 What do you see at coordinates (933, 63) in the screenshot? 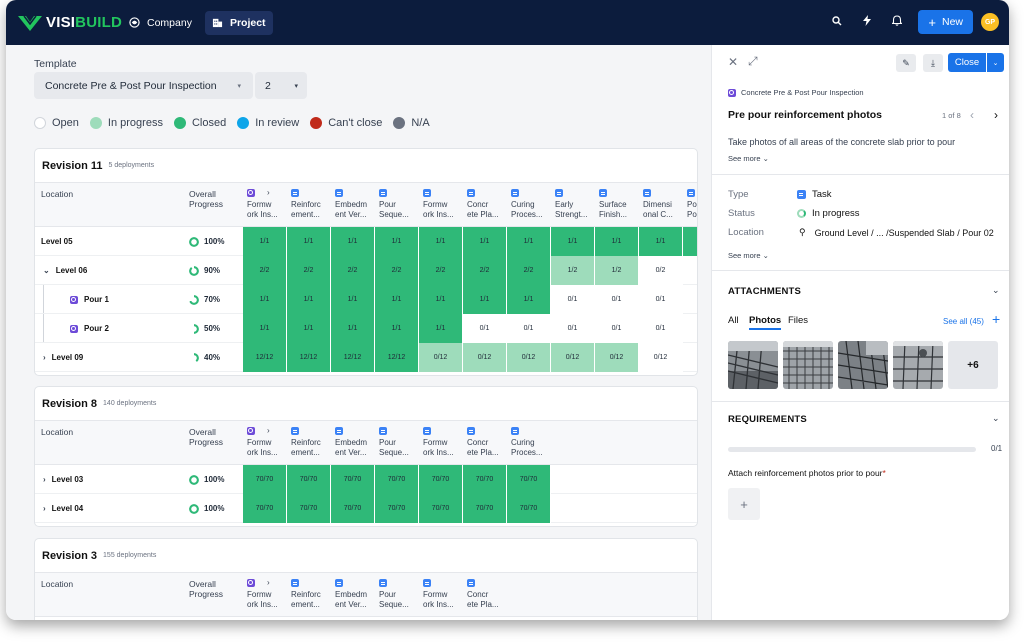
I see `download-icon: ⤓` at bounding box center [933, 63].